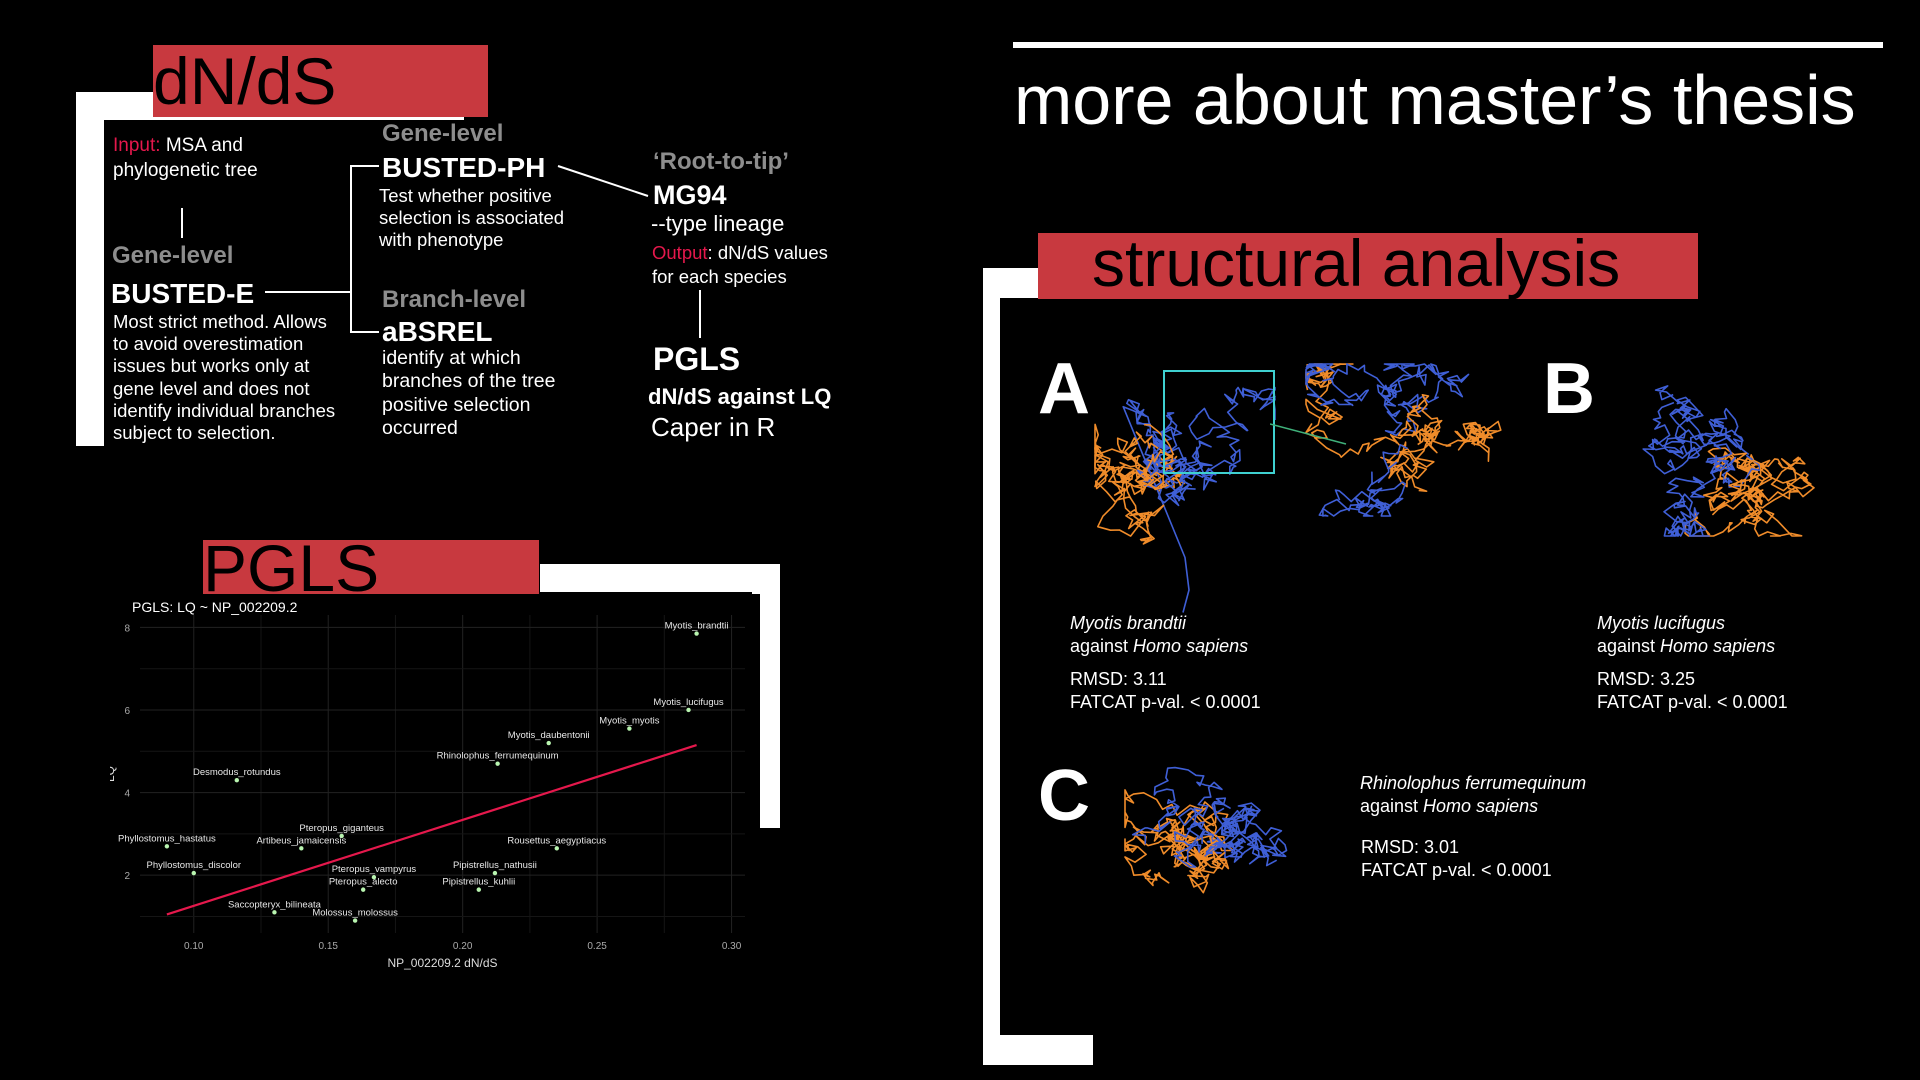 This screenshot has height=1080, width=1920. What do you see at coordinates (1064, 389) in the screenshot?
I see `panel-a-letter: A` at bounding box center [1064, 389].